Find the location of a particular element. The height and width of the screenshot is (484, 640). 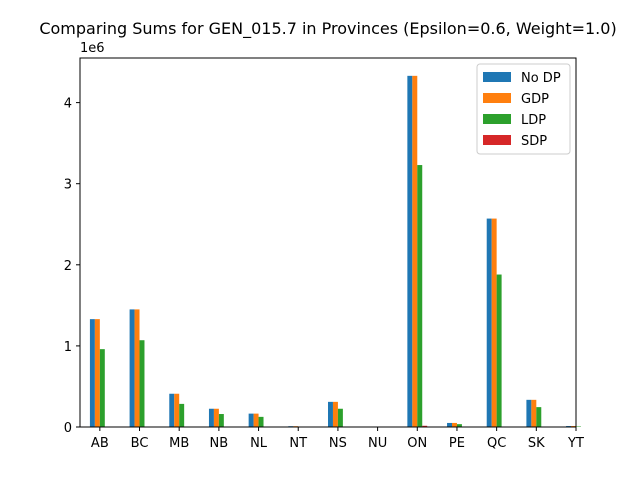

bar-qc-ldp is located at coordinates (499, 351).